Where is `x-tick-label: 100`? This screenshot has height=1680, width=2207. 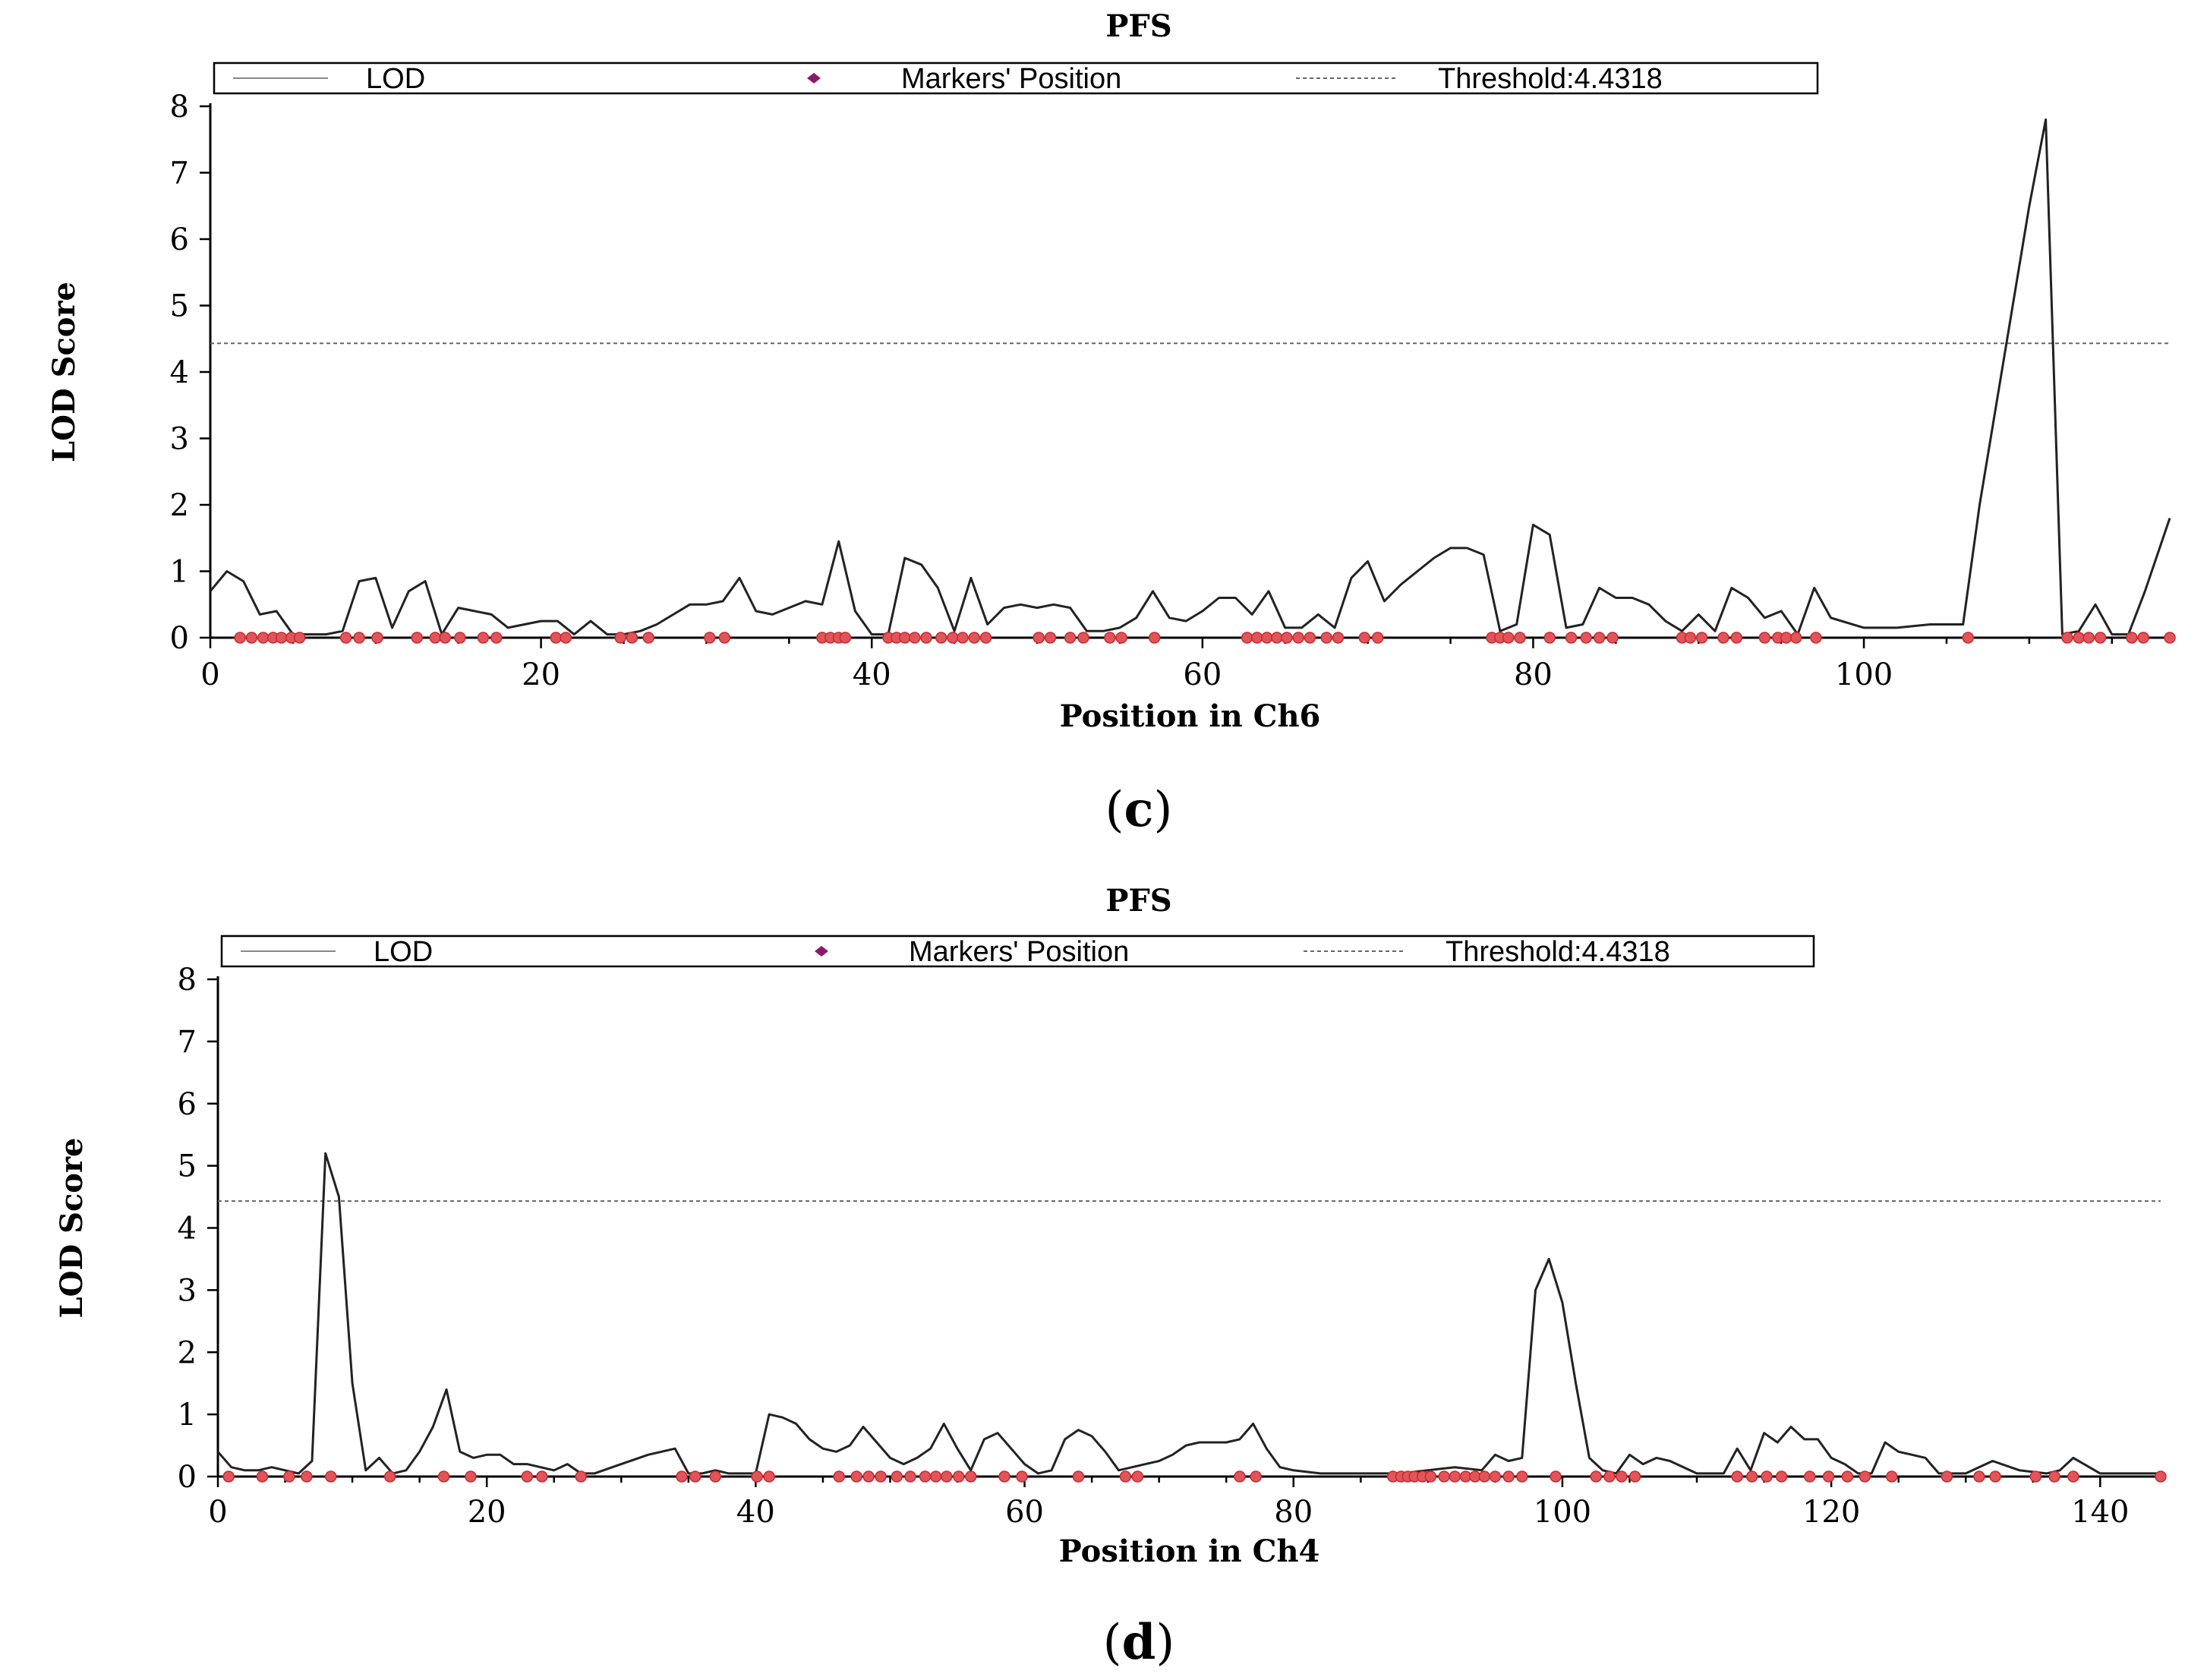
x-tick-label: 100 is located at coordinates (1562, 1512).